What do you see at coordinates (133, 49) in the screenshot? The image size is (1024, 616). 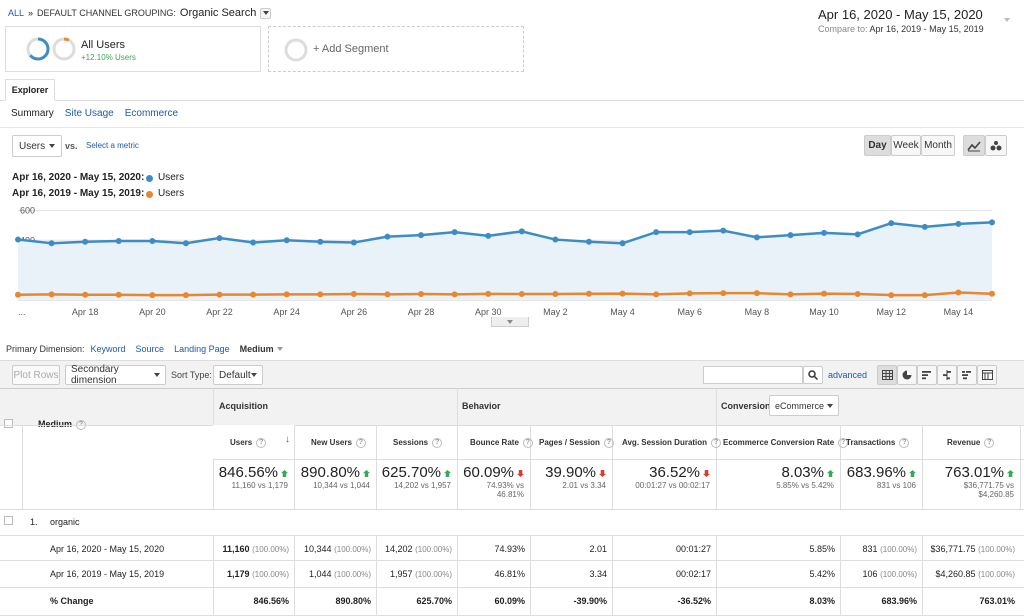 I see `segment-all-users: All Users +12.10% Users` at bounding box center [133, 49].